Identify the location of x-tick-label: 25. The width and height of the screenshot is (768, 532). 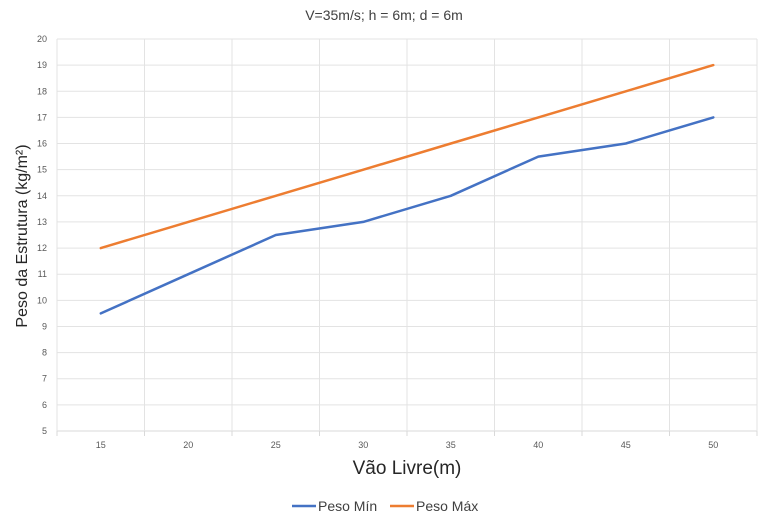
(276, 445).